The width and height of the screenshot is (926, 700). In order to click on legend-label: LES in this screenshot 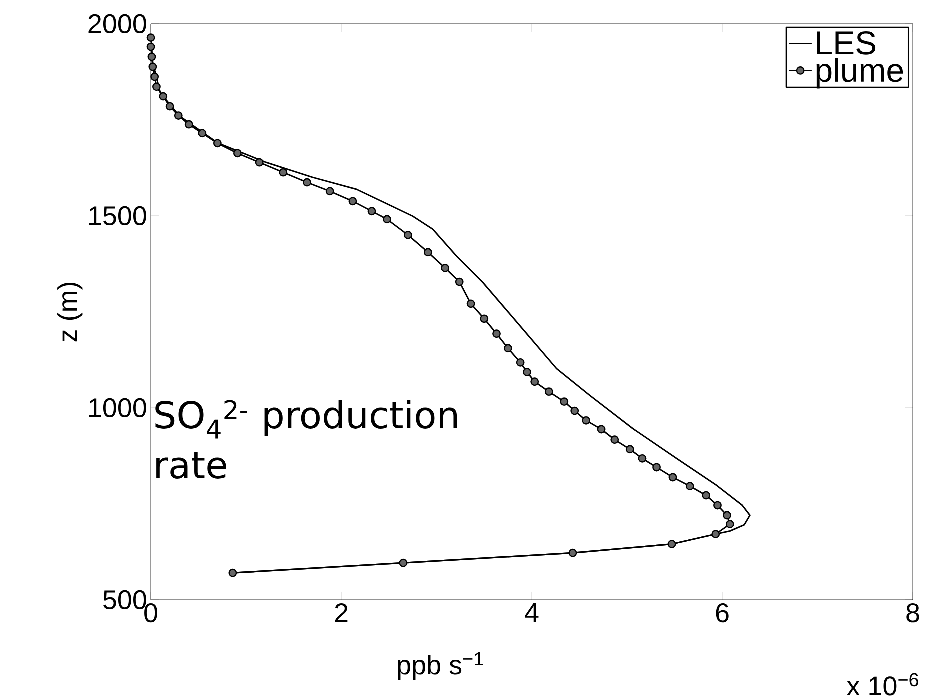, I will do `click(846, 43)`.